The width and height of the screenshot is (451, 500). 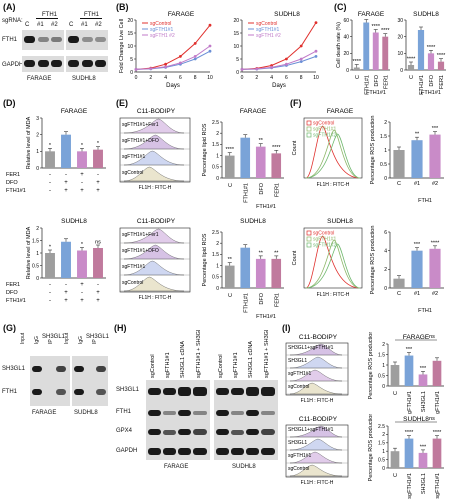 I want to click on x-axis-label: Days, so click(x=279, y=86).